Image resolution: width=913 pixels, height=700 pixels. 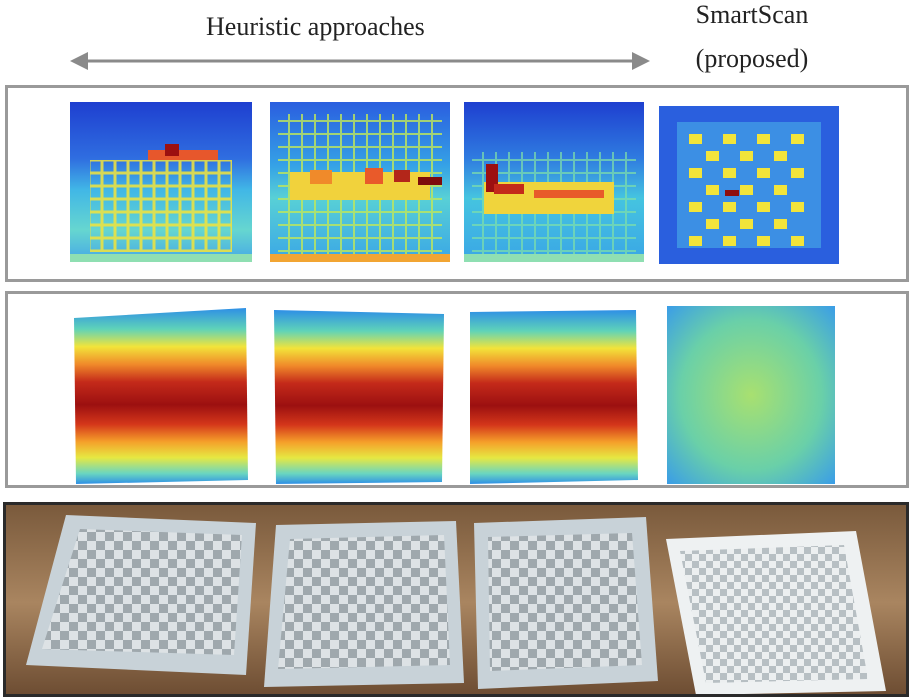 What do you see at coordinates (315, 26) in the screenshot?
I see `heuristic-approaches-label: Heuristic approaches` at bounding box center [315, 26].